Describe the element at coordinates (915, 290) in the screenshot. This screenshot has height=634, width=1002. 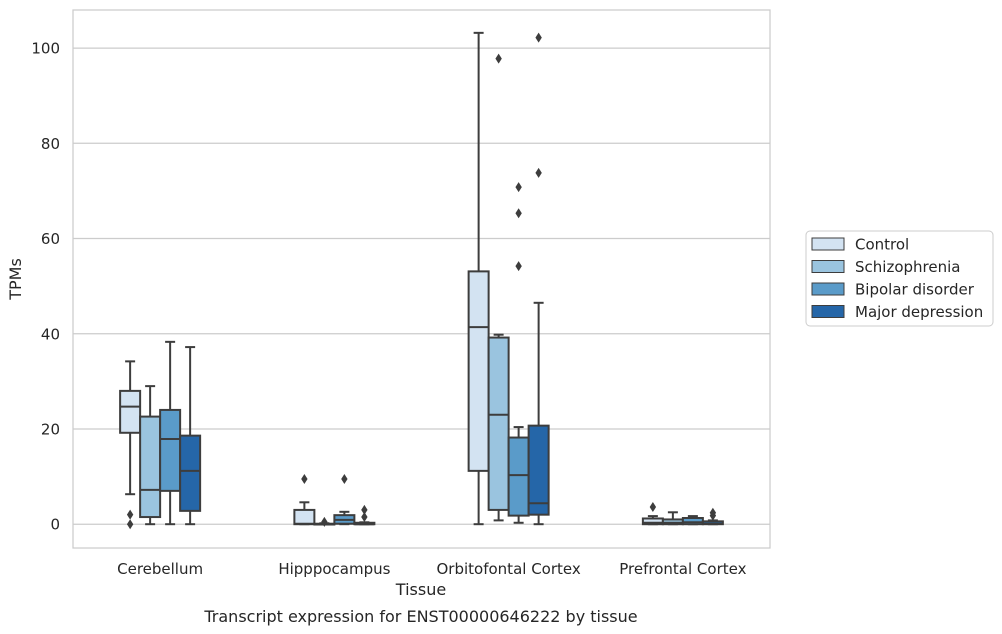
I see `legend-label: Bipolar disorder` at that location.